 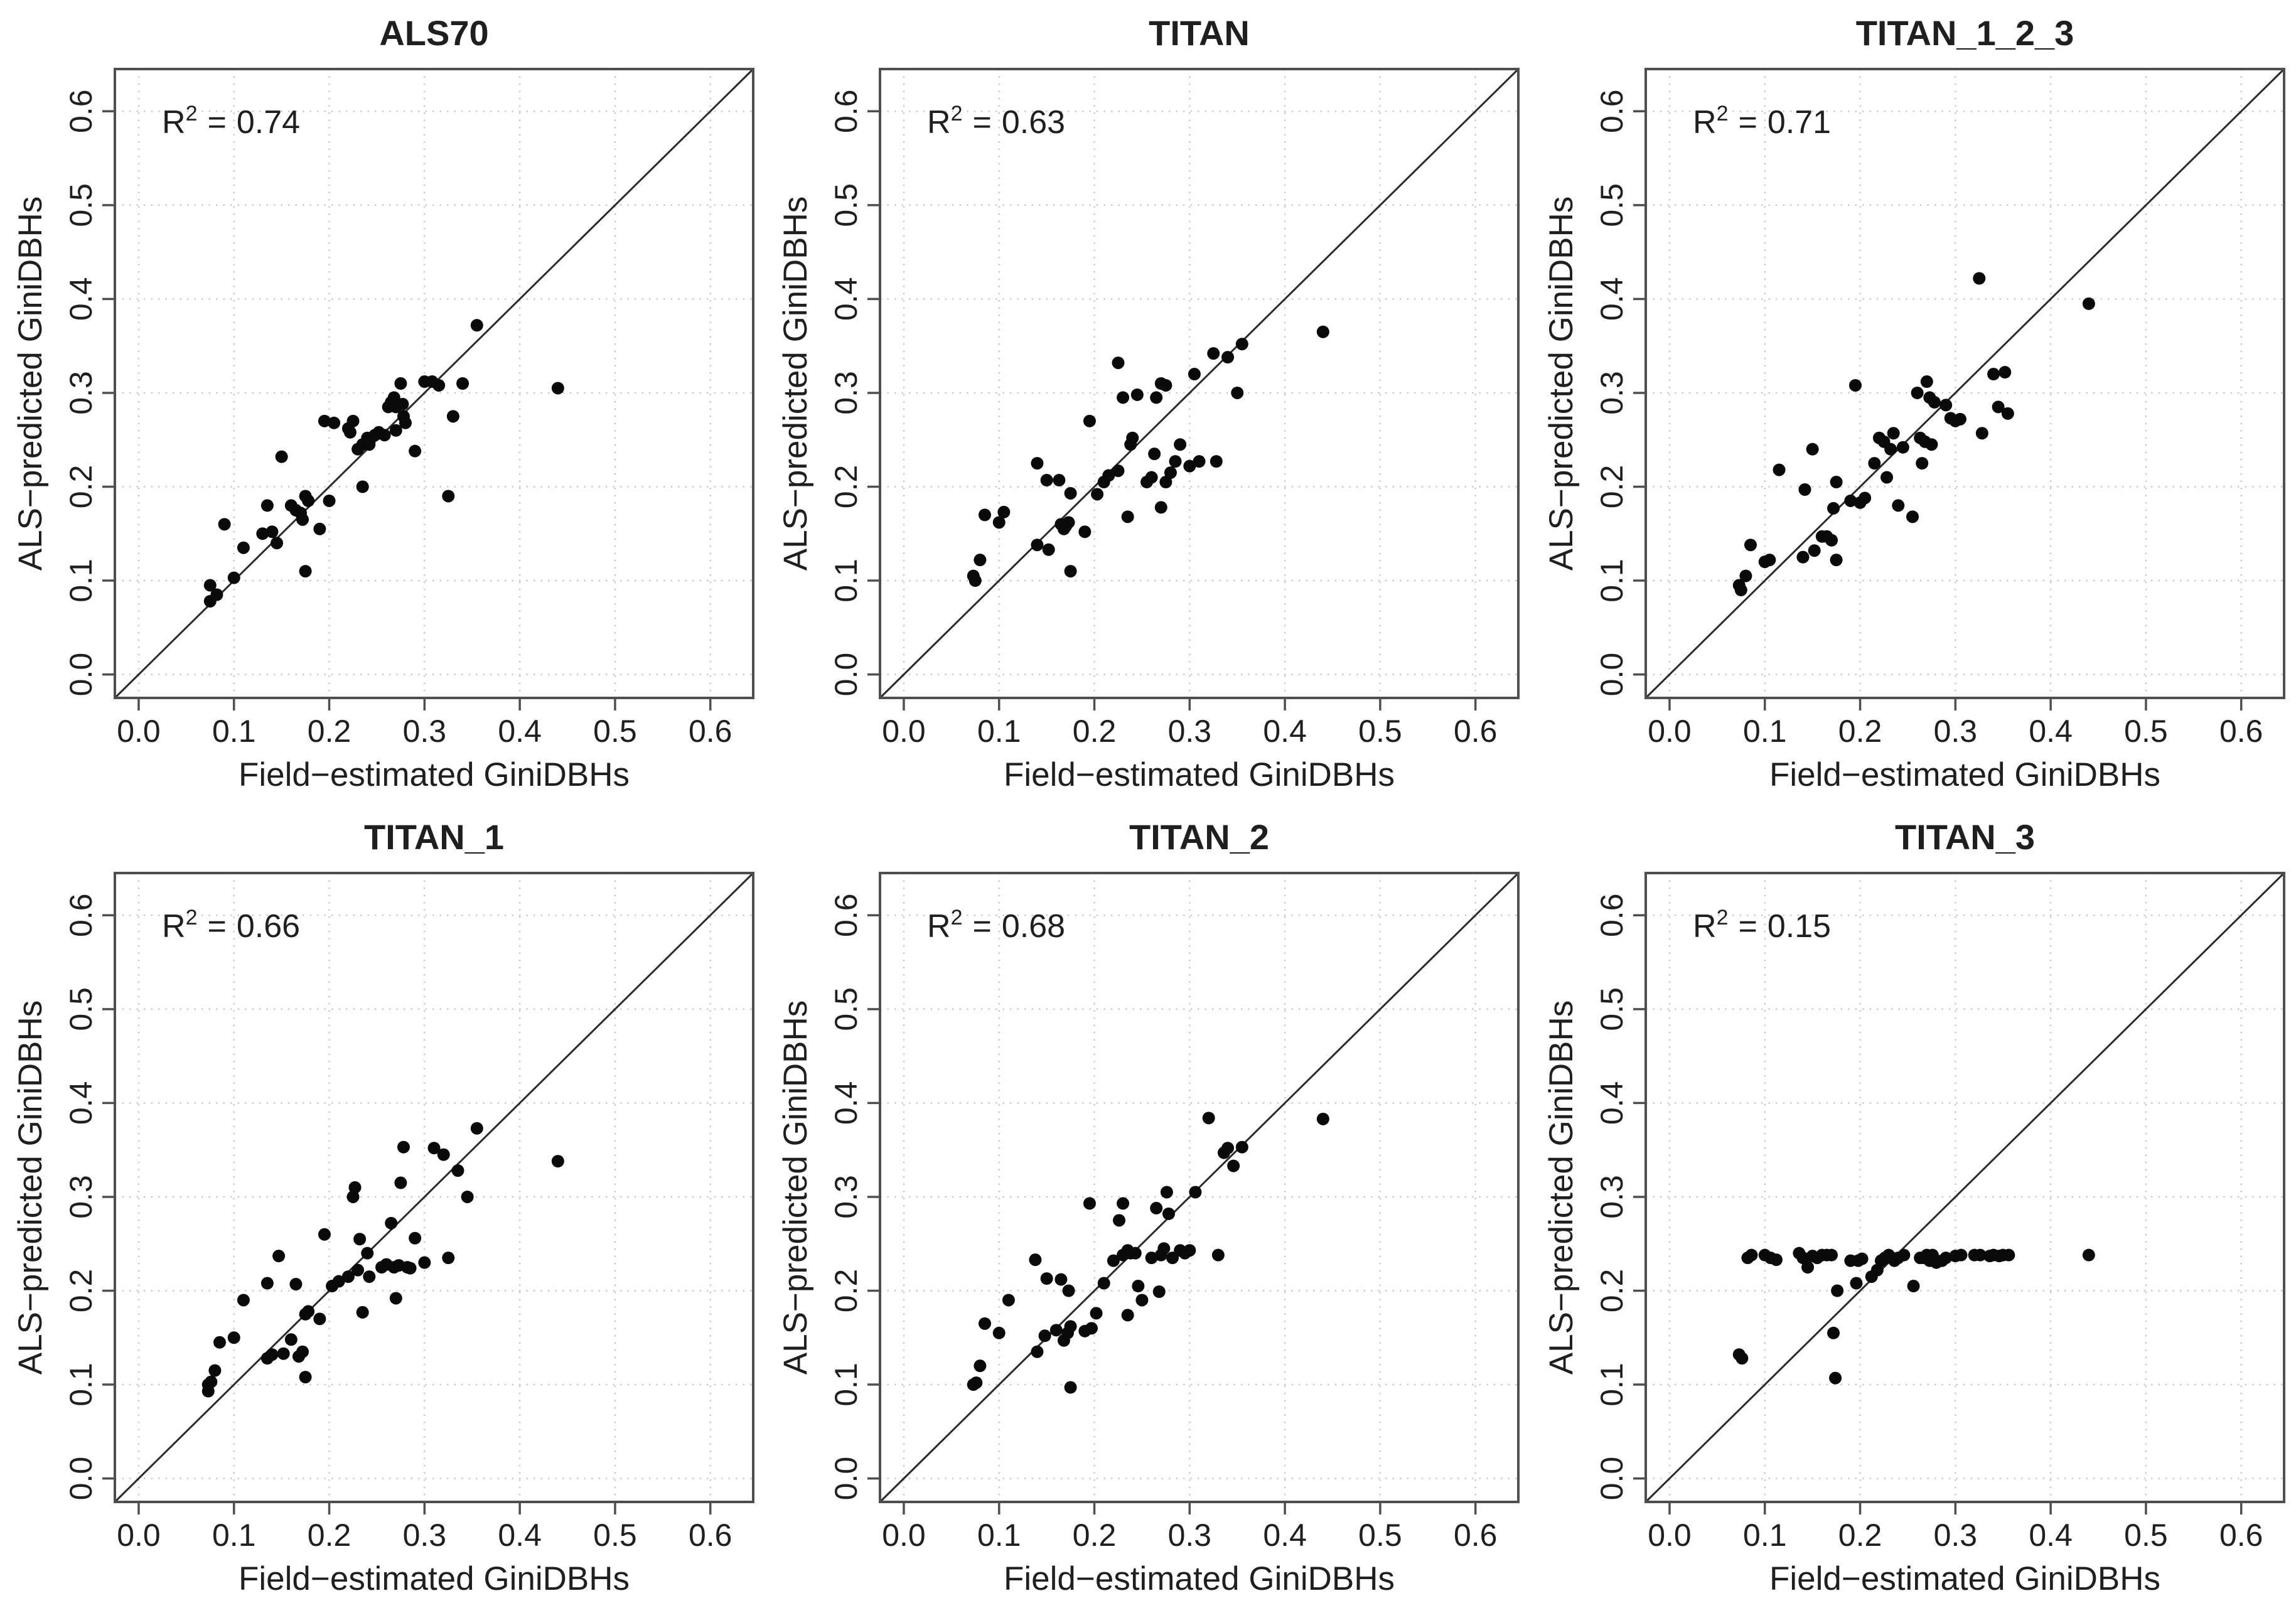 I want to click on y-tick-label: 0.0, so click(x=1611, y=675).